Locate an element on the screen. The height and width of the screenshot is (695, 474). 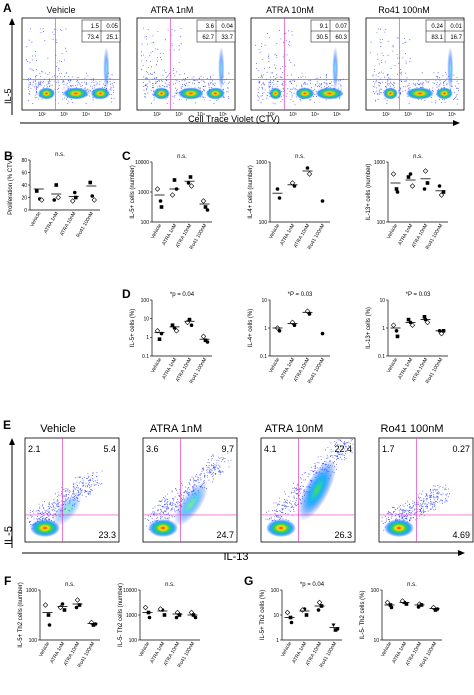
quadrant-value: 25.1 is located at coordinates (112, 38).